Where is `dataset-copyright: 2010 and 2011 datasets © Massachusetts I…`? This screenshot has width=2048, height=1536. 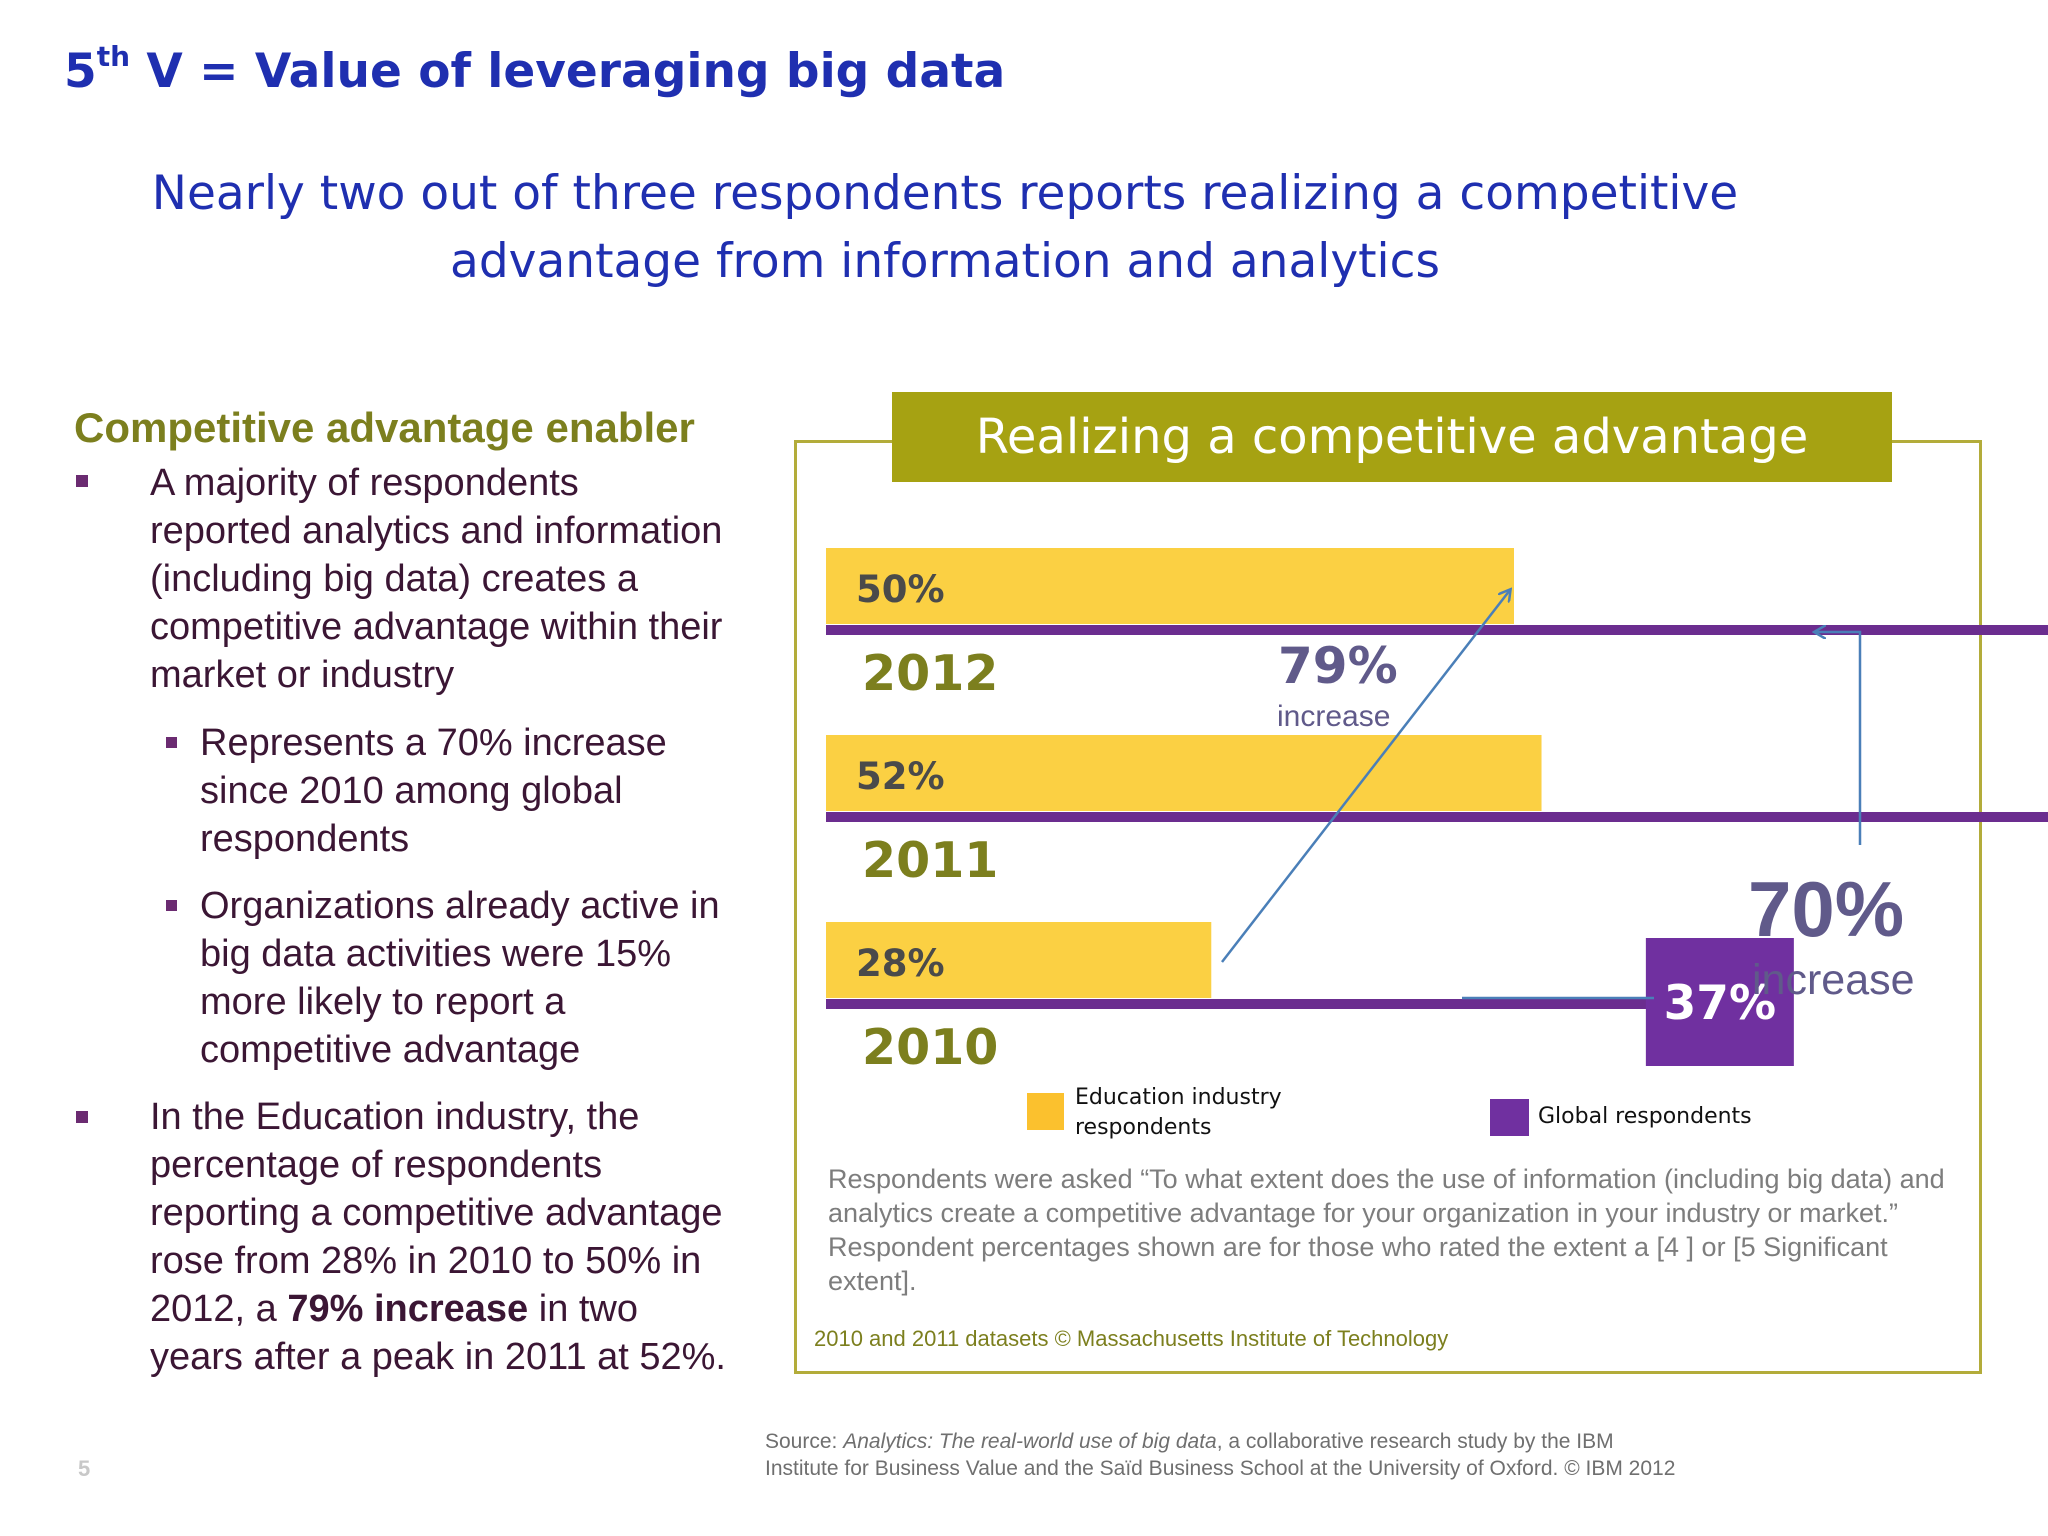 dataset-copyright: 2010 and 2011 datasets © Massachusetts I… is located at coordinates (1131, 1338).